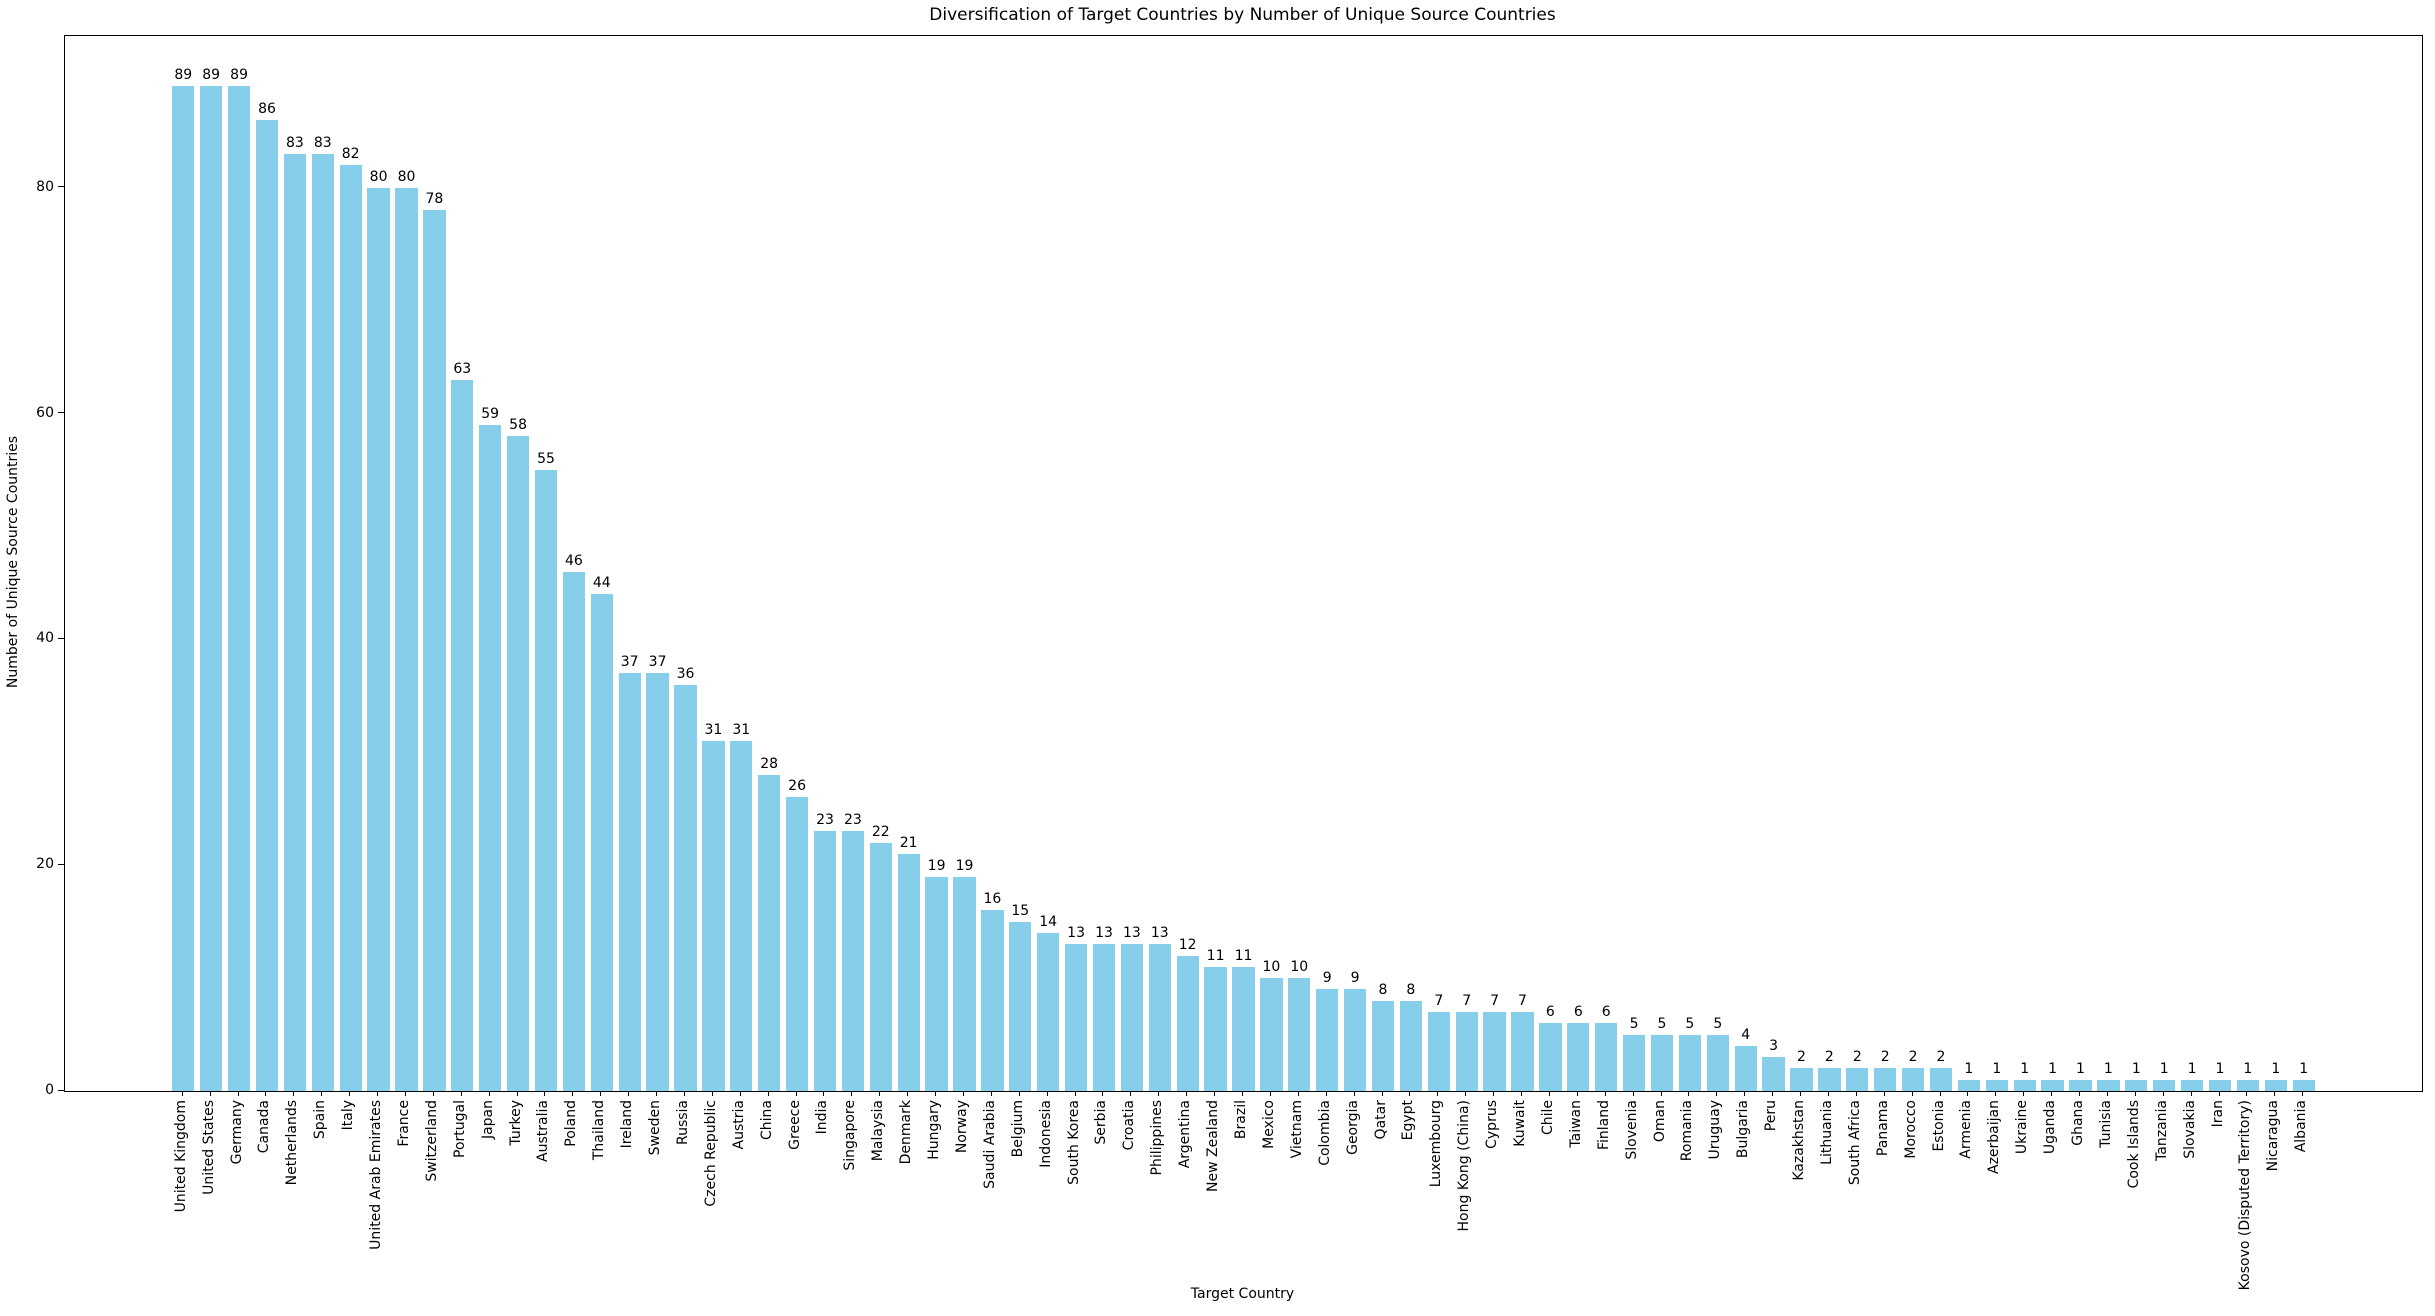  Describe the element at coordinates (794, 1125) in the screenshot. I see `x-tick-label: Greece` at that location.